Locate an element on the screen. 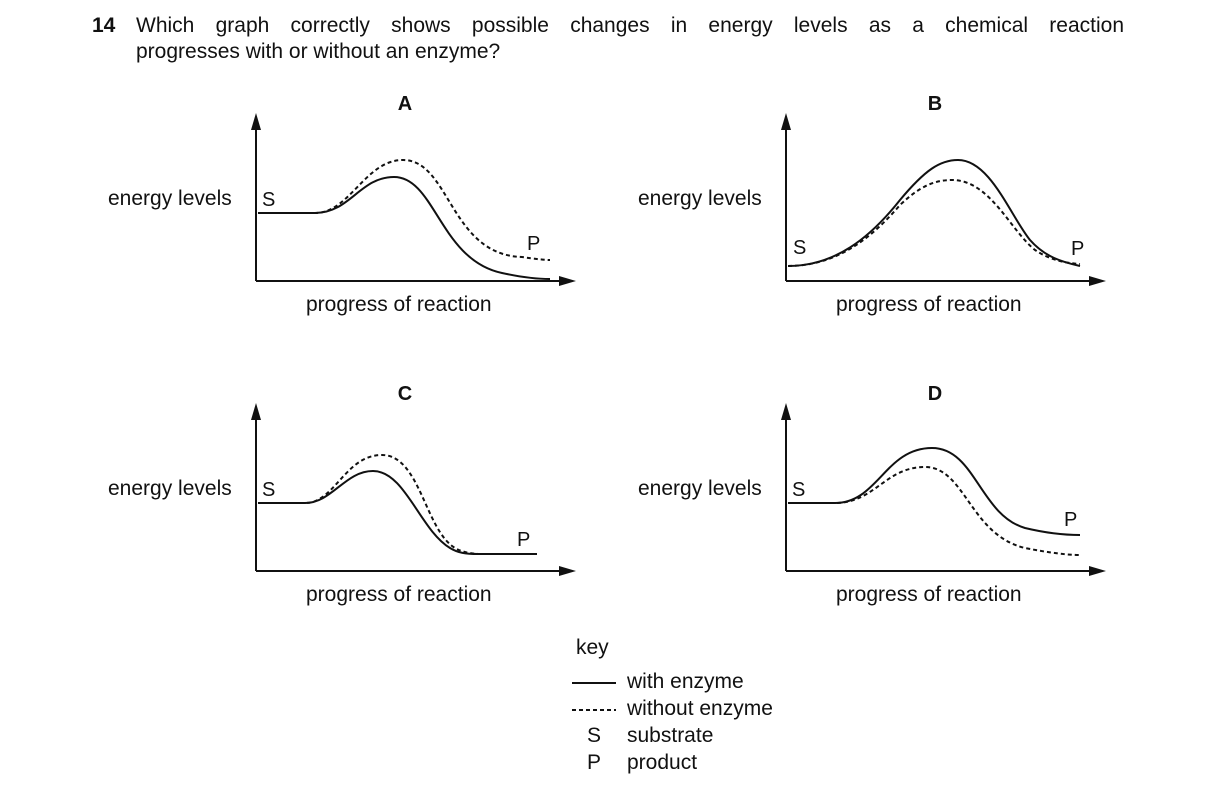 Image resolution: width=1216 pixels, height=797 pixels. key-label: without enzyme is located at coordinates (700, 708).